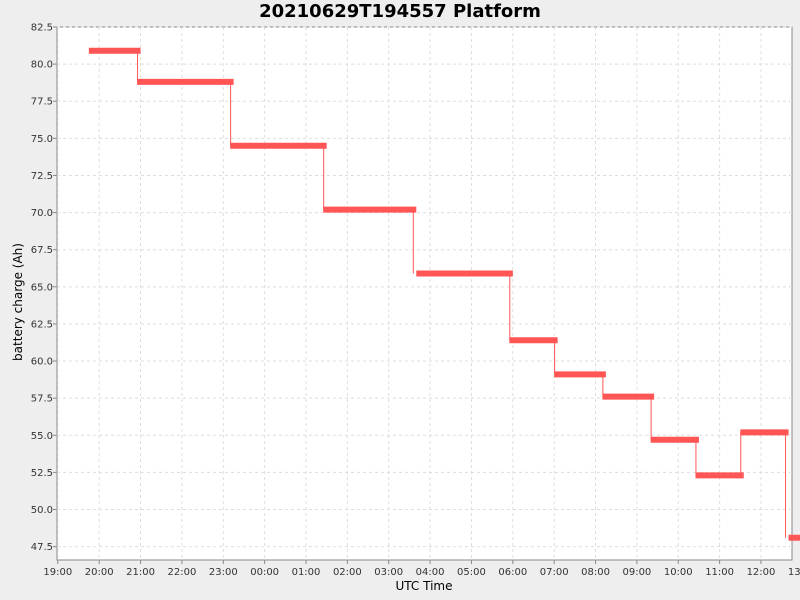  Describe the element at coordinates (678, 572) in the screenshot. I see `x-tick-label: 10:00` at that location.